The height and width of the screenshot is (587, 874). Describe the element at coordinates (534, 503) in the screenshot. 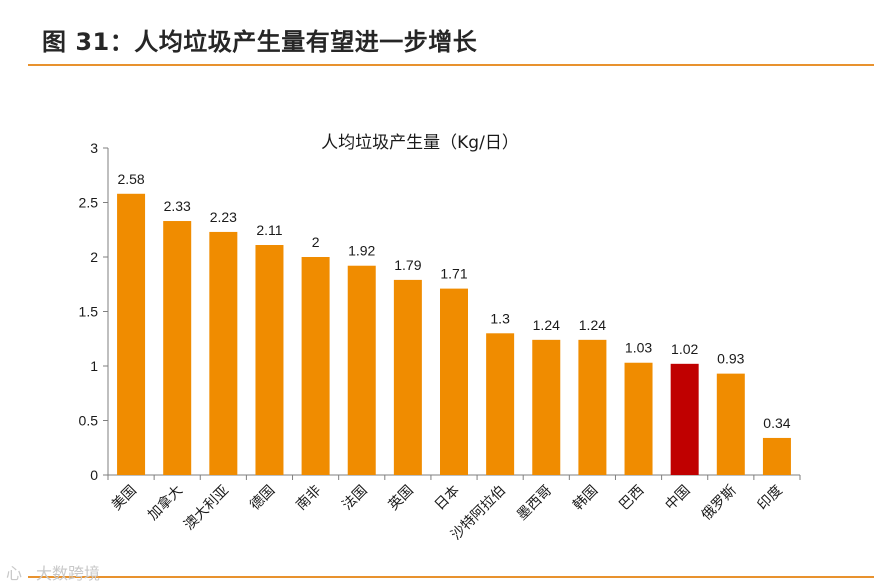

I see `x-tick-label: 墨西哥` at that location.